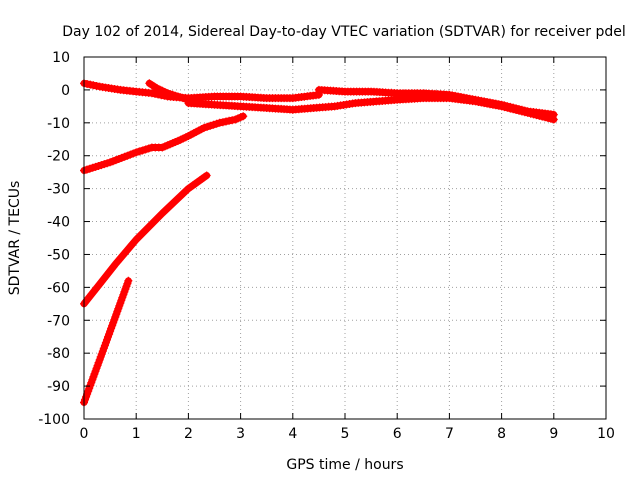  I want to click on y-tick-label: -90, so click(58, 387).